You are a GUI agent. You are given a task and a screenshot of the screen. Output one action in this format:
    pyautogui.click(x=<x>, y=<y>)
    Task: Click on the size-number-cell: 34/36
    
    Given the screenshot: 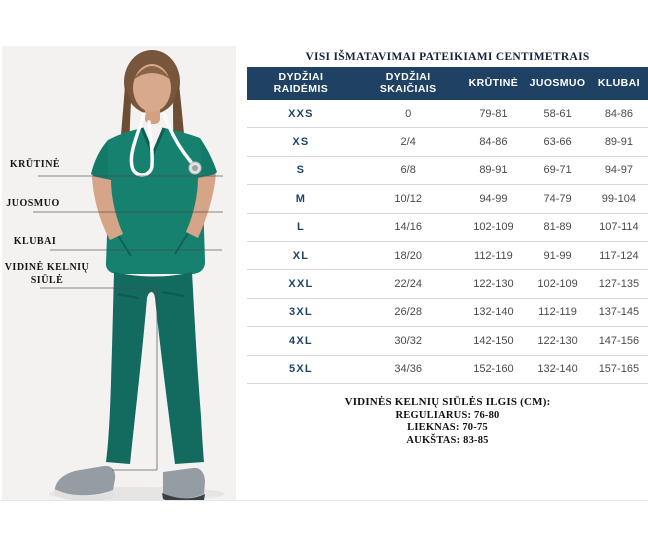 What is the action you would take?
    pyautogui.click(x=408, y=369)
    